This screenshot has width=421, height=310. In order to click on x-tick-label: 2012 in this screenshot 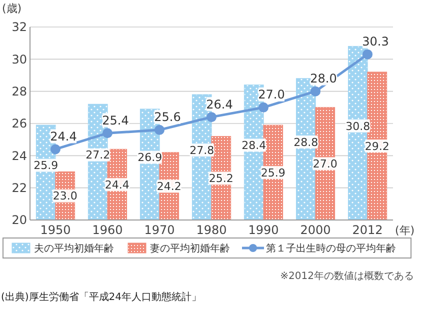, I will do `click(367, 230)`.